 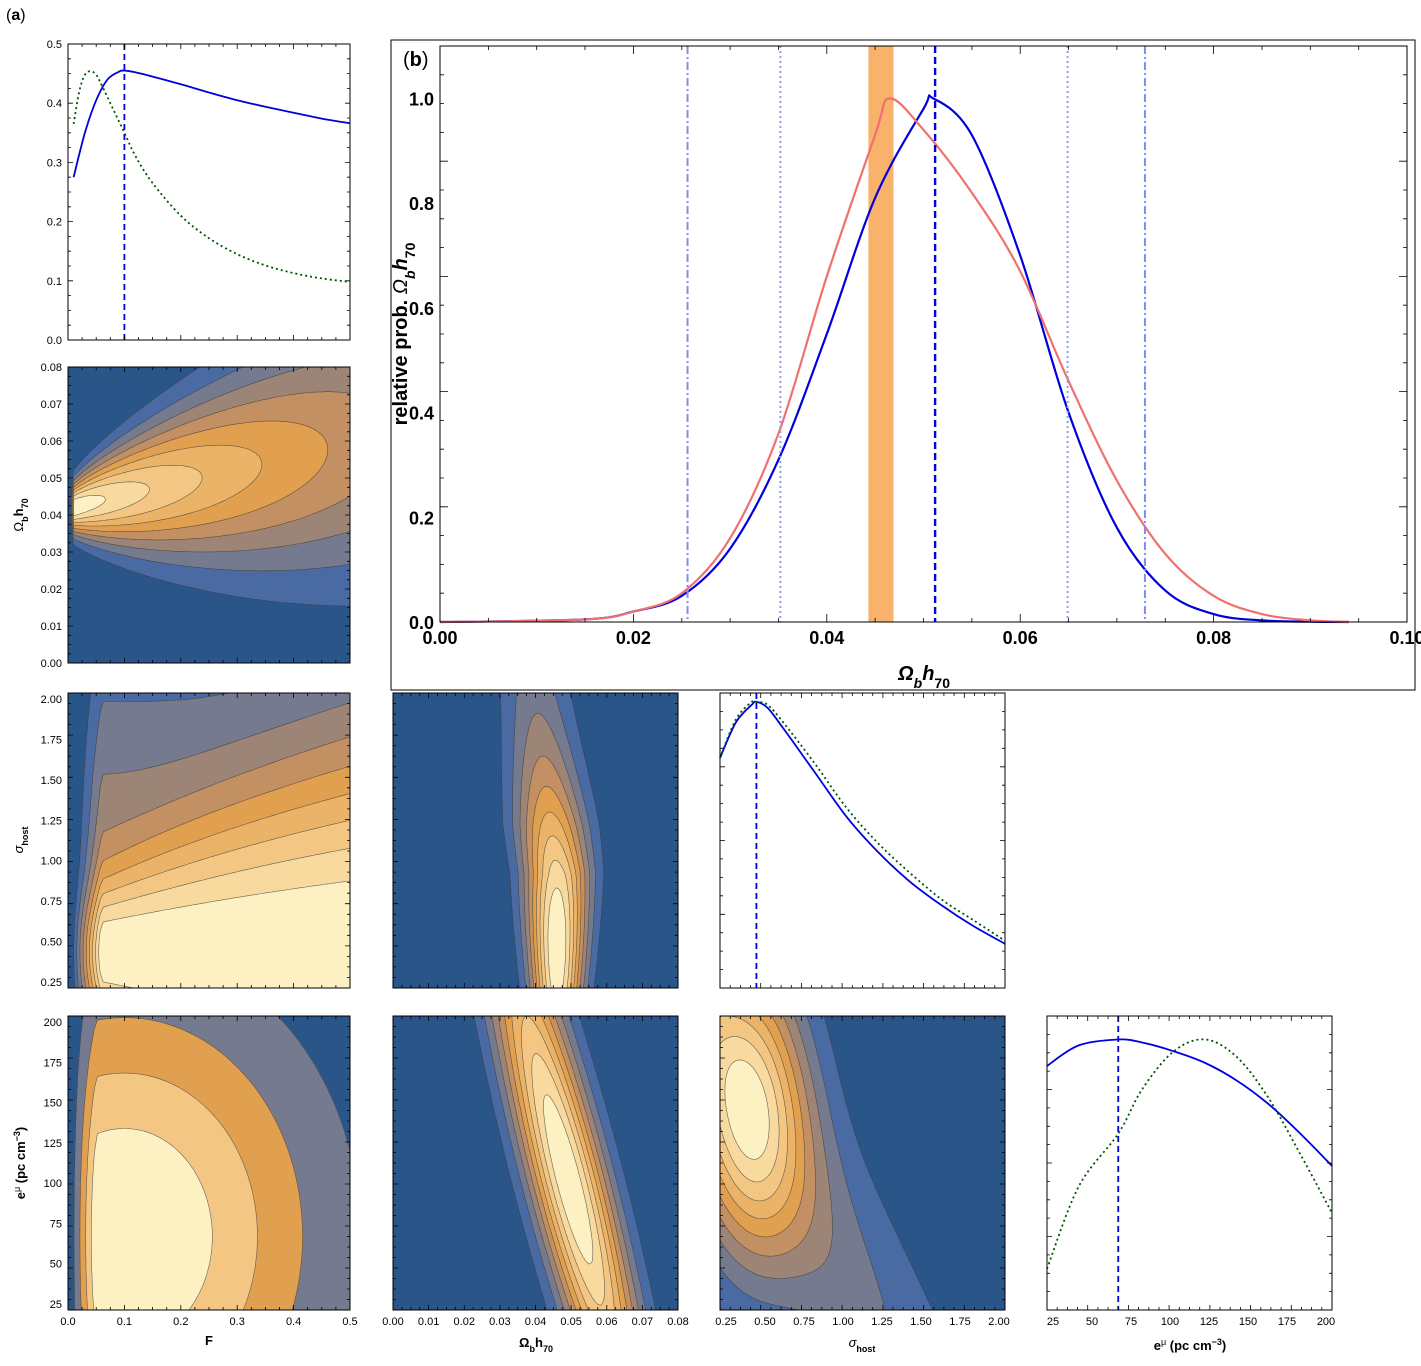 I want to click on F-vs-sigma-ytick-label: 2.00, so click(x=51, y=700).